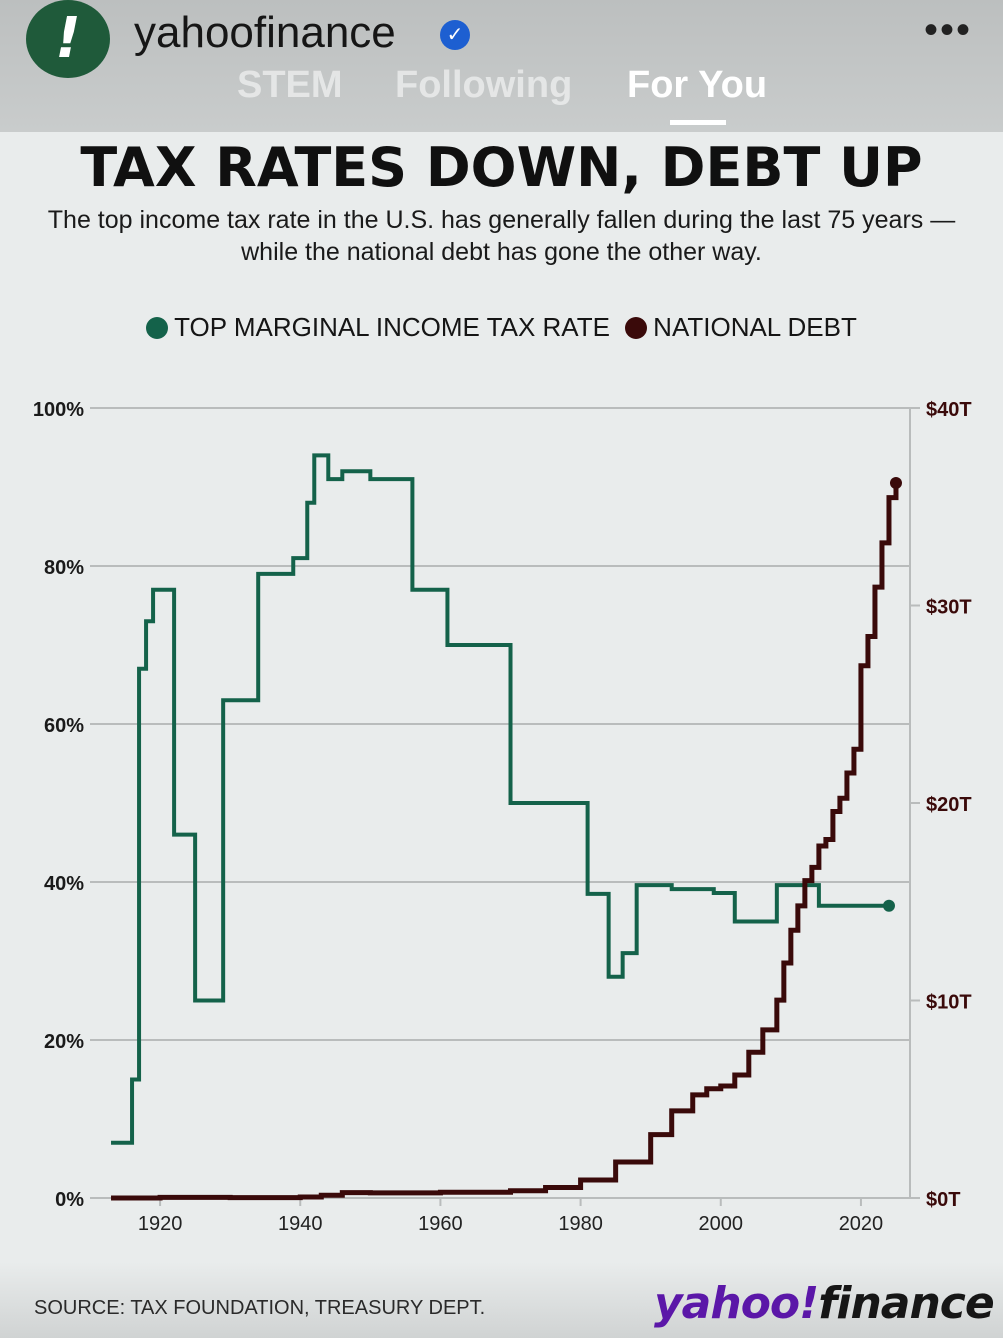 Image resolution: width=1003 pixels, height=1338 pixels. What do you see at coordinates (290, 85) in the screenshot?
I see `tab-stem: STEM` at bounding box center [290, 85].